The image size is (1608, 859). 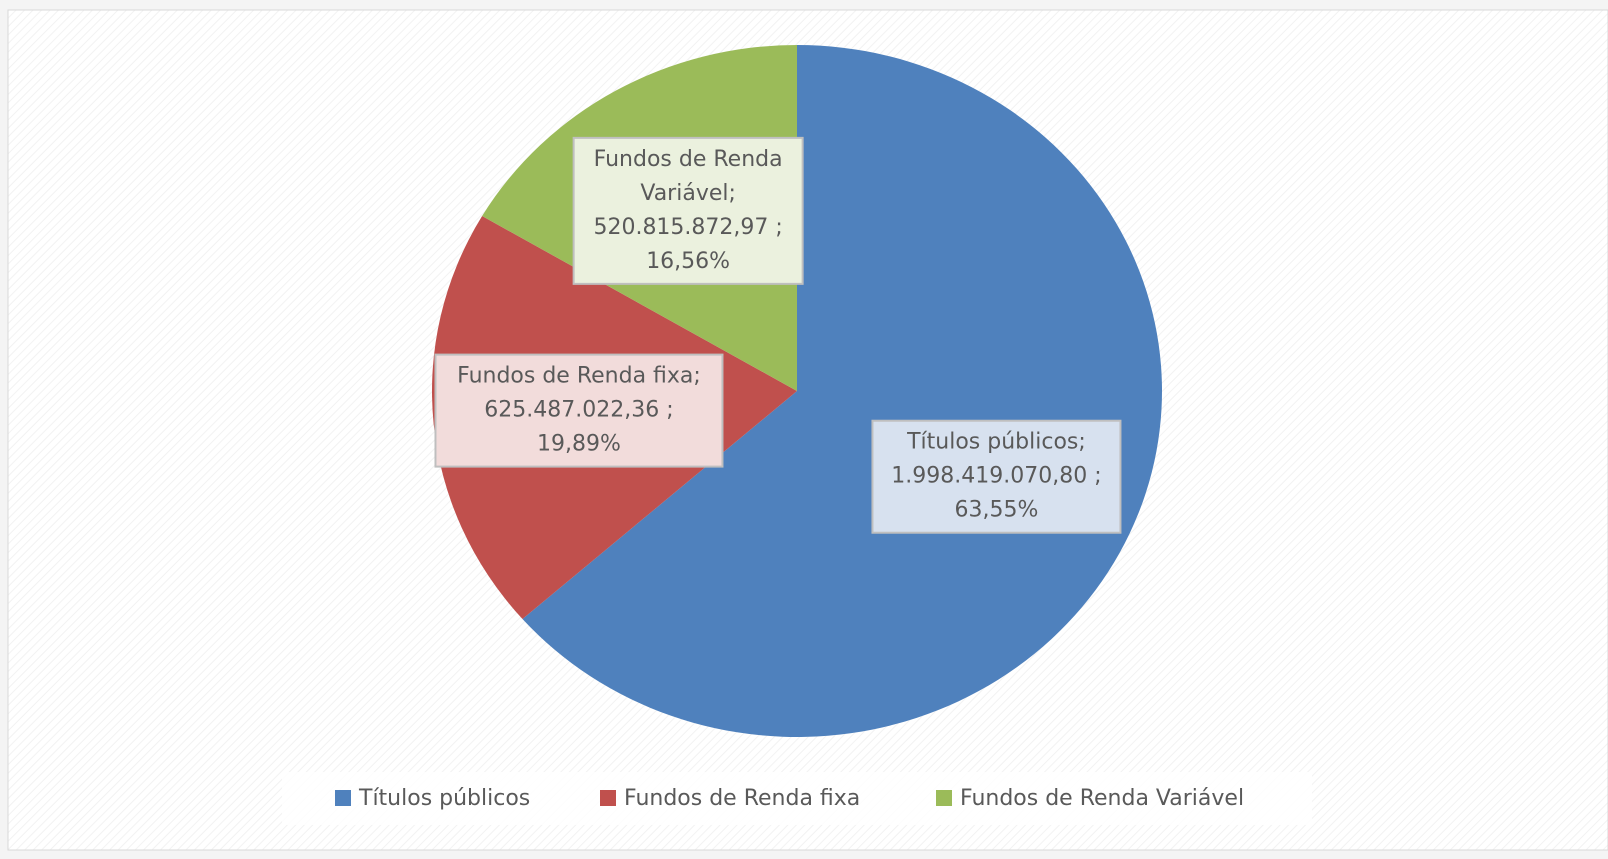 What do you see at coordinates (444, 798) in the screenshot?
I see `legend-label: Títulos públicos` at bounding box center [444, 798].